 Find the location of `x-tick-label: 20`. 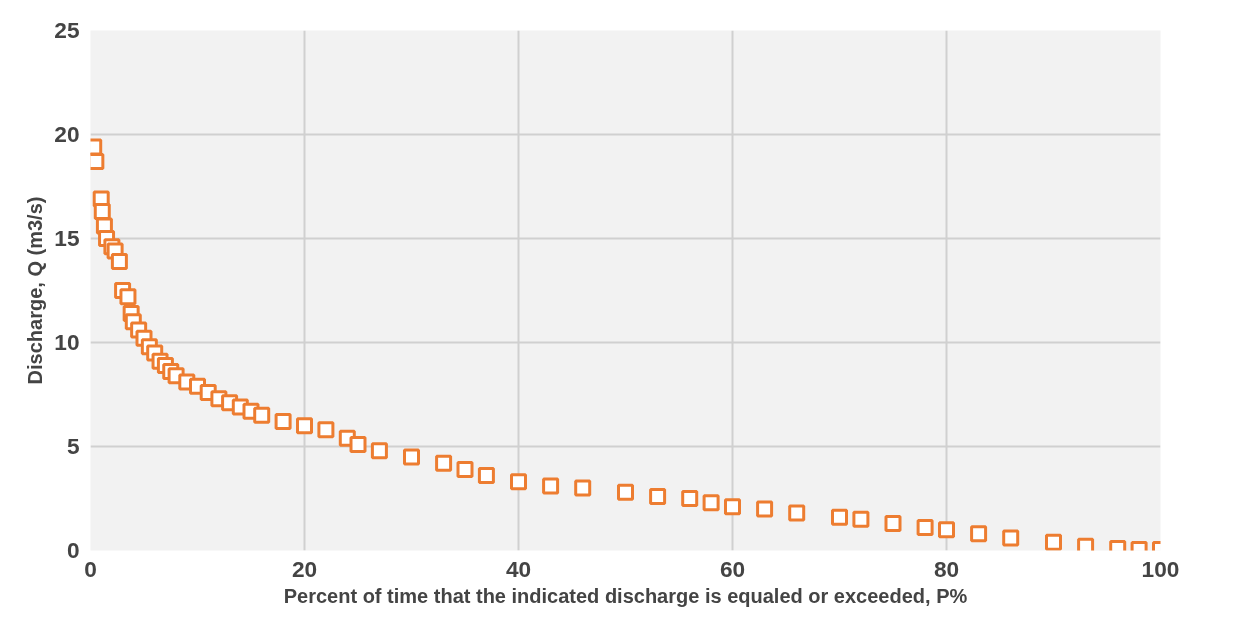

x-tick-label: 20 is located at coordinates (304, 568).